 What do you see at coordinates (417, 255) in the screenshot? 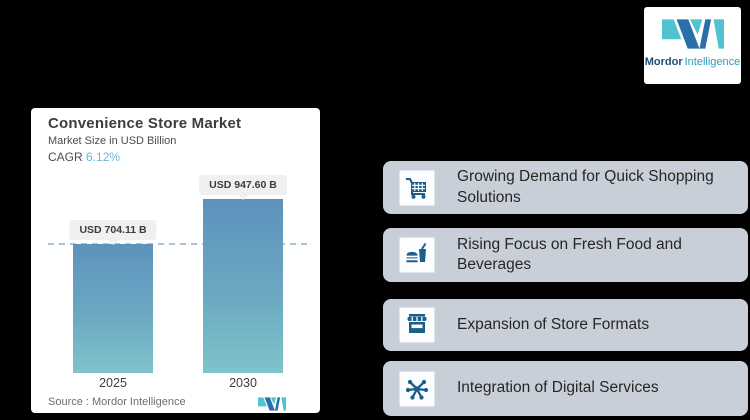
I see `fast-food-icon` at bounding box center [417, 255].